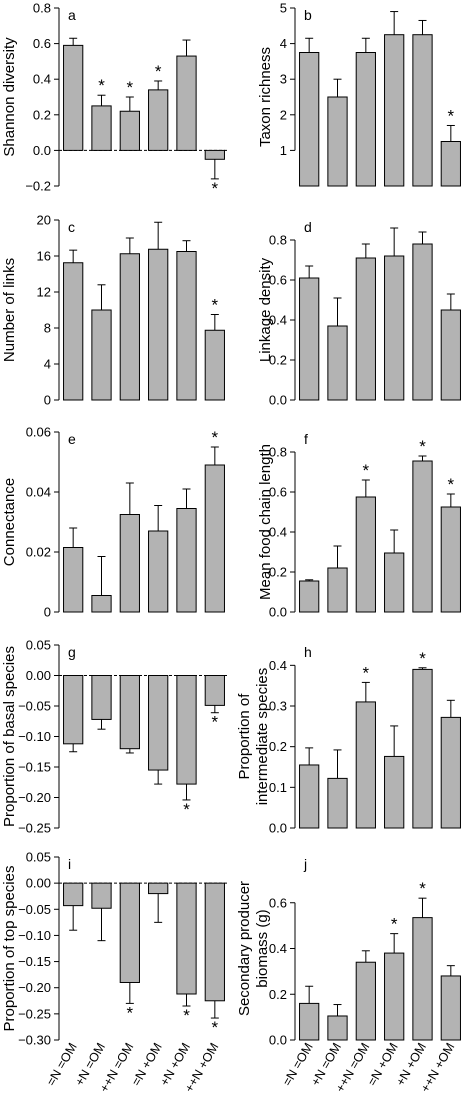  I want to click on y-axis-label: intermediate species, so click(262, 737).